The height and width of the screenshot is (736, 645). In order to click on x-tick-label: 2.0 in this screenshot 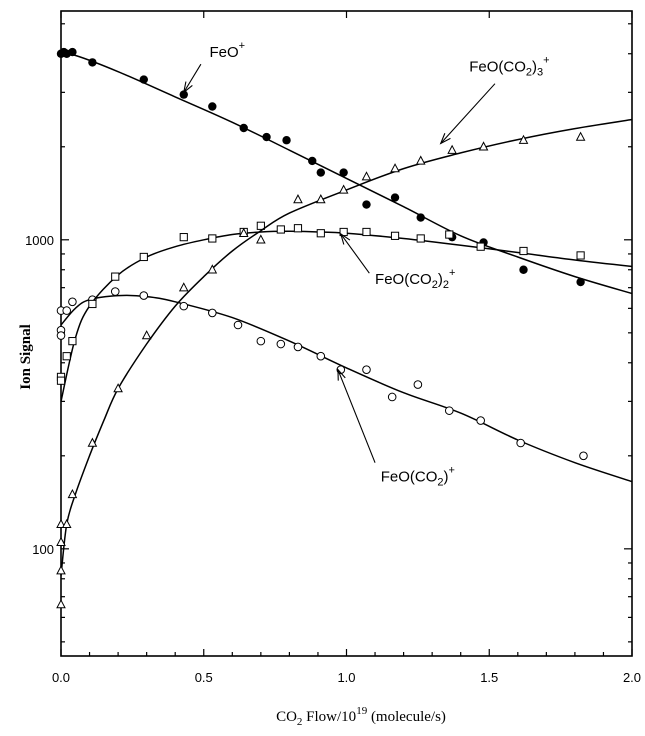, I will do `click(632, 677)`.